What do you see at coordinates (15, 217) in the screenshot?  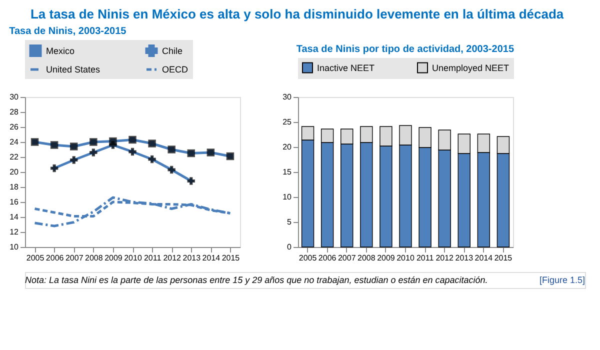 I see `y-tick-label: 14` at bounding box center [15, 217].